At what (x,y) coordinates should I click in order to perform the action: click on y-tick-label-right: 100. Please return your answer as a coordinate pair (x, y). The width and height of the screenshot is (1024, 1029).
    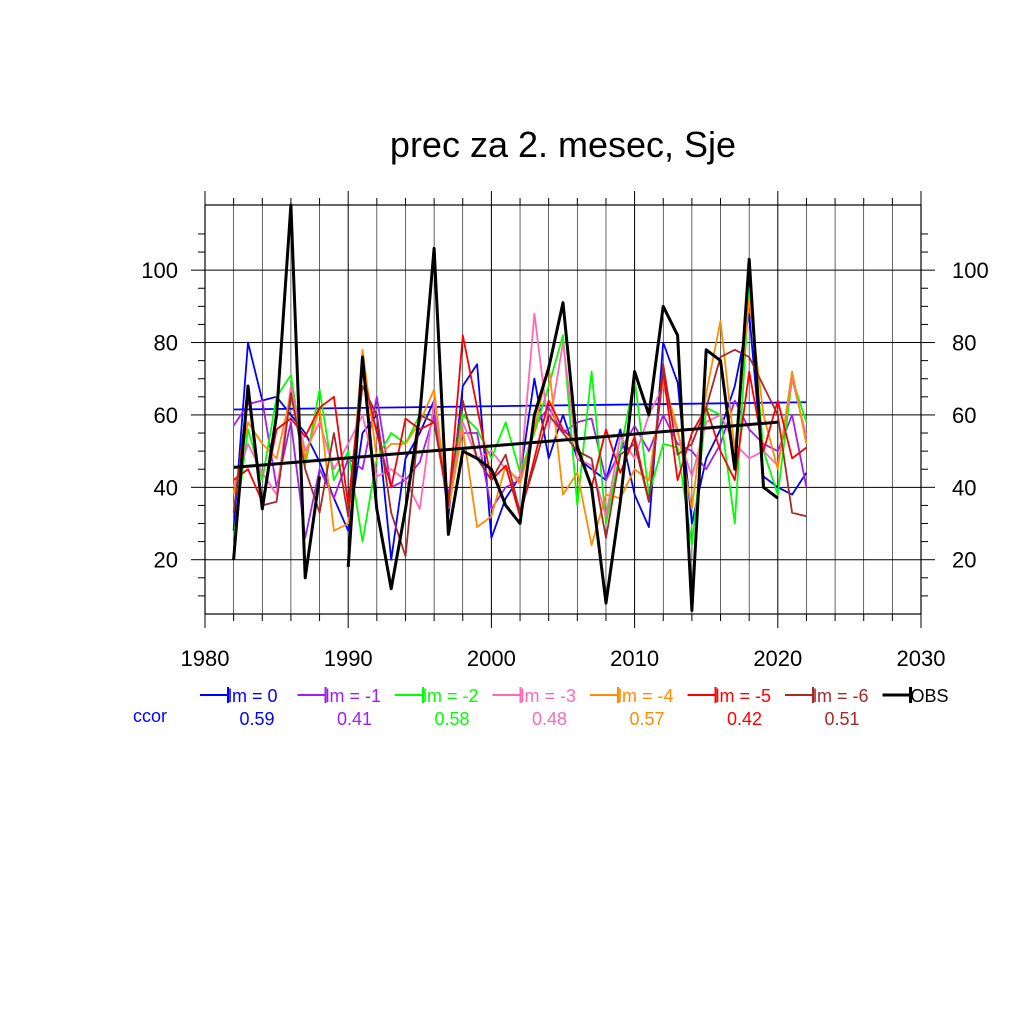
    Looking at the image, I should click on (970, 270).